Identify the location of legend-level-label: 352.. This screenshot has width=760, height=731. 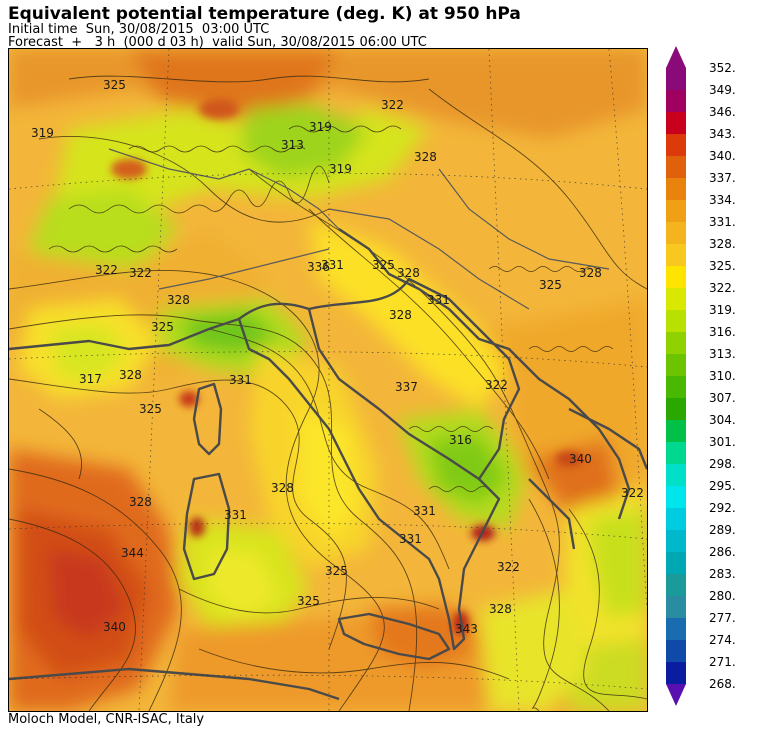
(722, 68).